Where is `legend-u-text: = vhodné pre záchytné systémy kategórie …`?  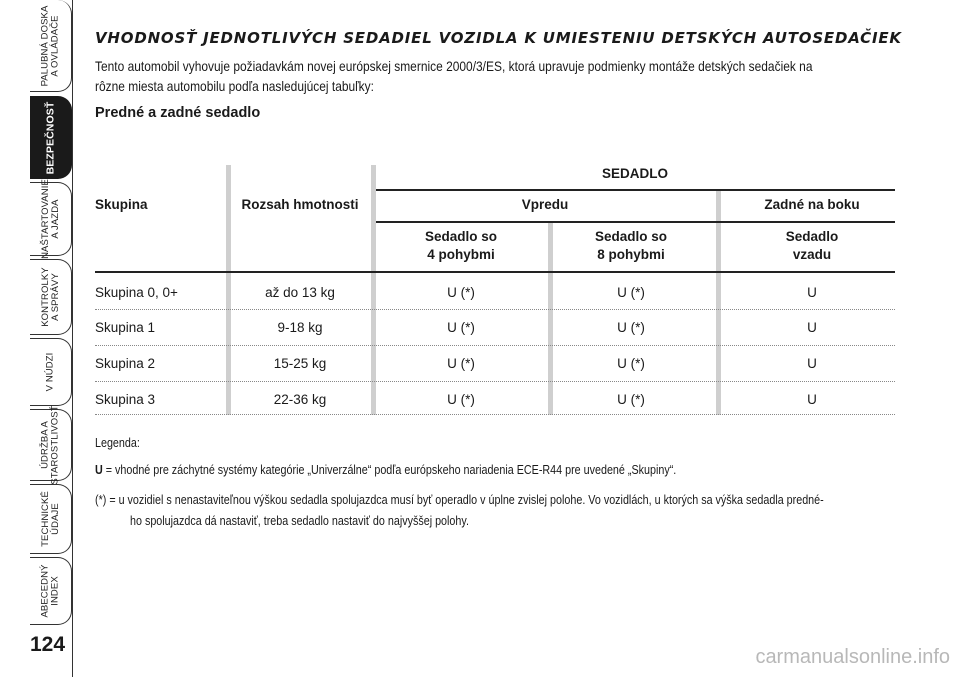 legend-u-text: = vhodné pre záchytné systémy kategórie … is located at coordinates (389, 470).